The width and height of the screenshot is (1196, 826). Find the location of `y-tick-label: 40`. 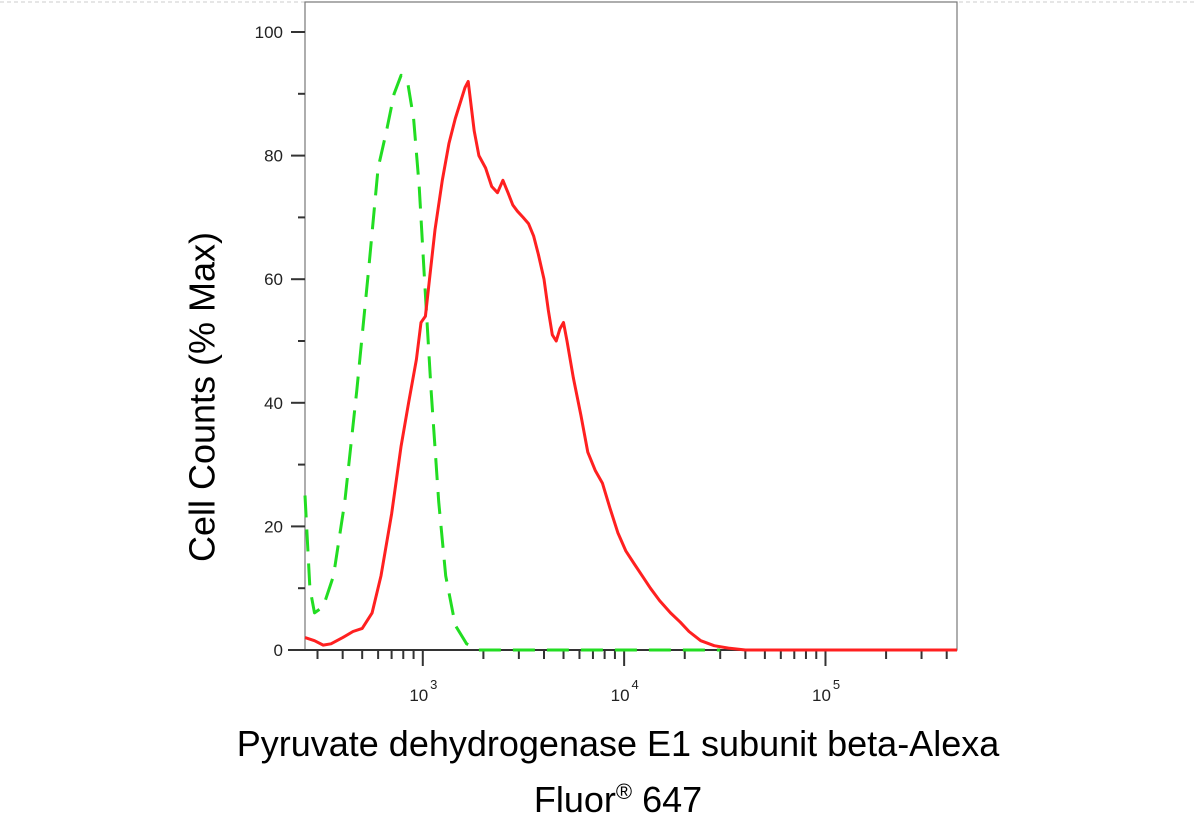

y-tick-label: 40 is located at coordinates (273, 403).